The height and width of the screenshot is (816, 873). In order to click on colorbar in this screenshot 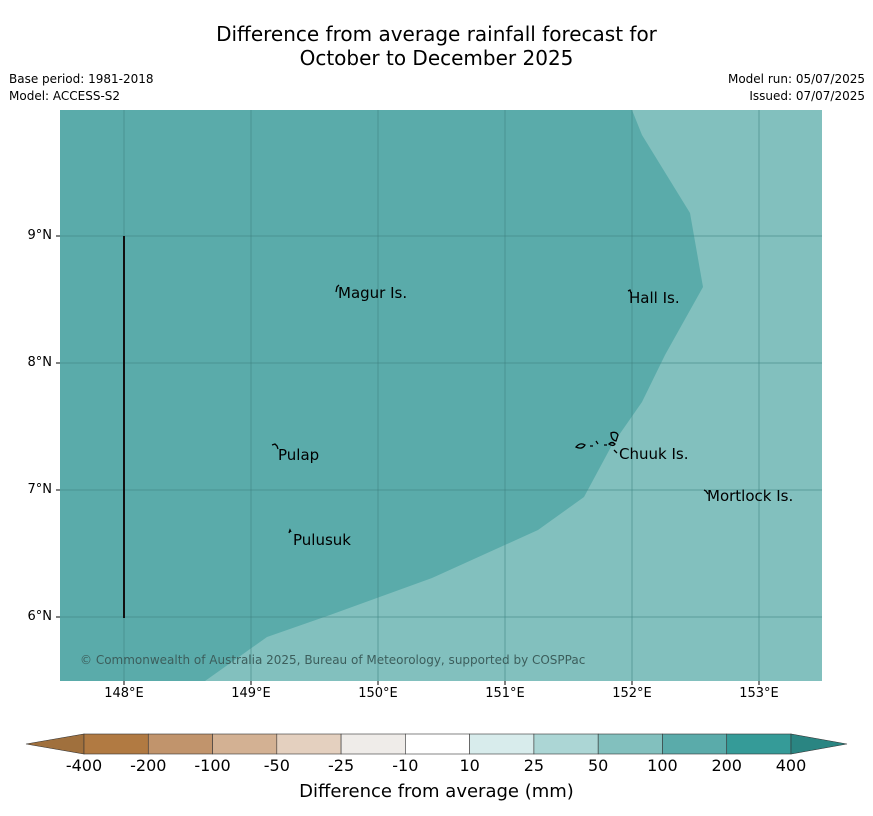, I will do `click(436, 744)`.